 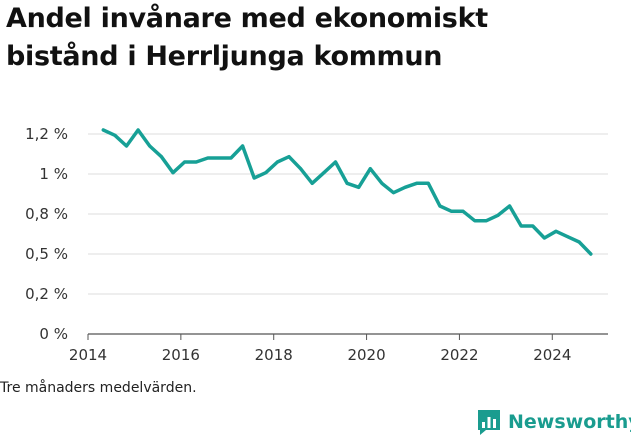 What do you see at coordinates (46, 234) in the screenshot?
I see `y-axis-tick-labels: 0 % 0,2 % 0,5 % 0,8 % 1 % 1,2 %` at bounding box center [46, 234].